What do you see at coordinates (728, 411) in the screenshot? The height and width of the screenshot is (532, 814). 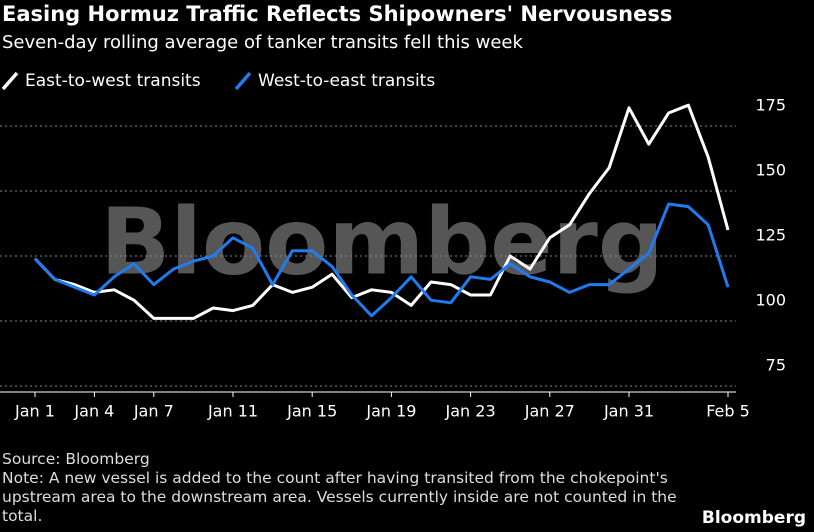 I see `x-tick-label: Feb 5` at bounding box center [728, 411].